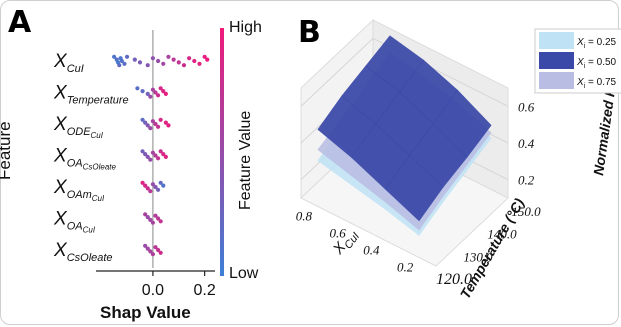 Image resolution: width=621 pixels, height=327 pixels. I want to click on surface-x-tick-label: 0.2, so click(405, 267).